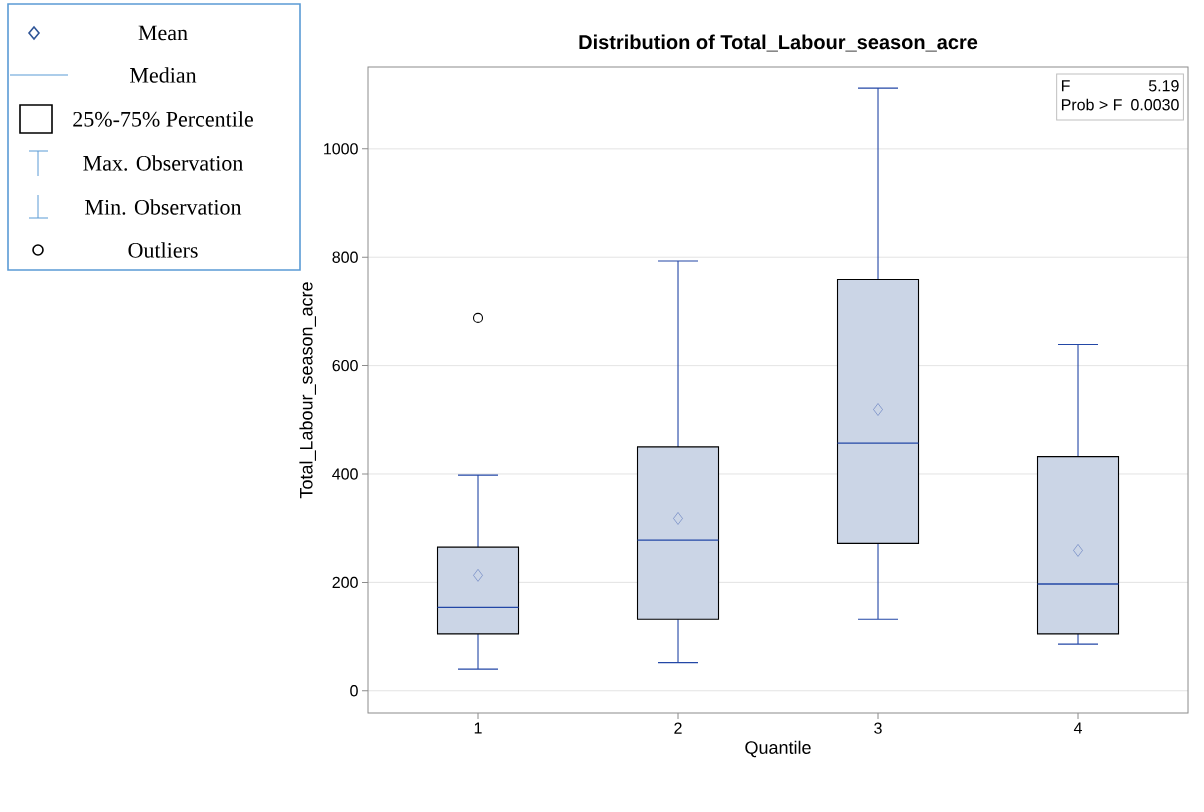  Describe the element at coordinates (163, 250) in the screenshot. I see `text: Outliers` at that location.